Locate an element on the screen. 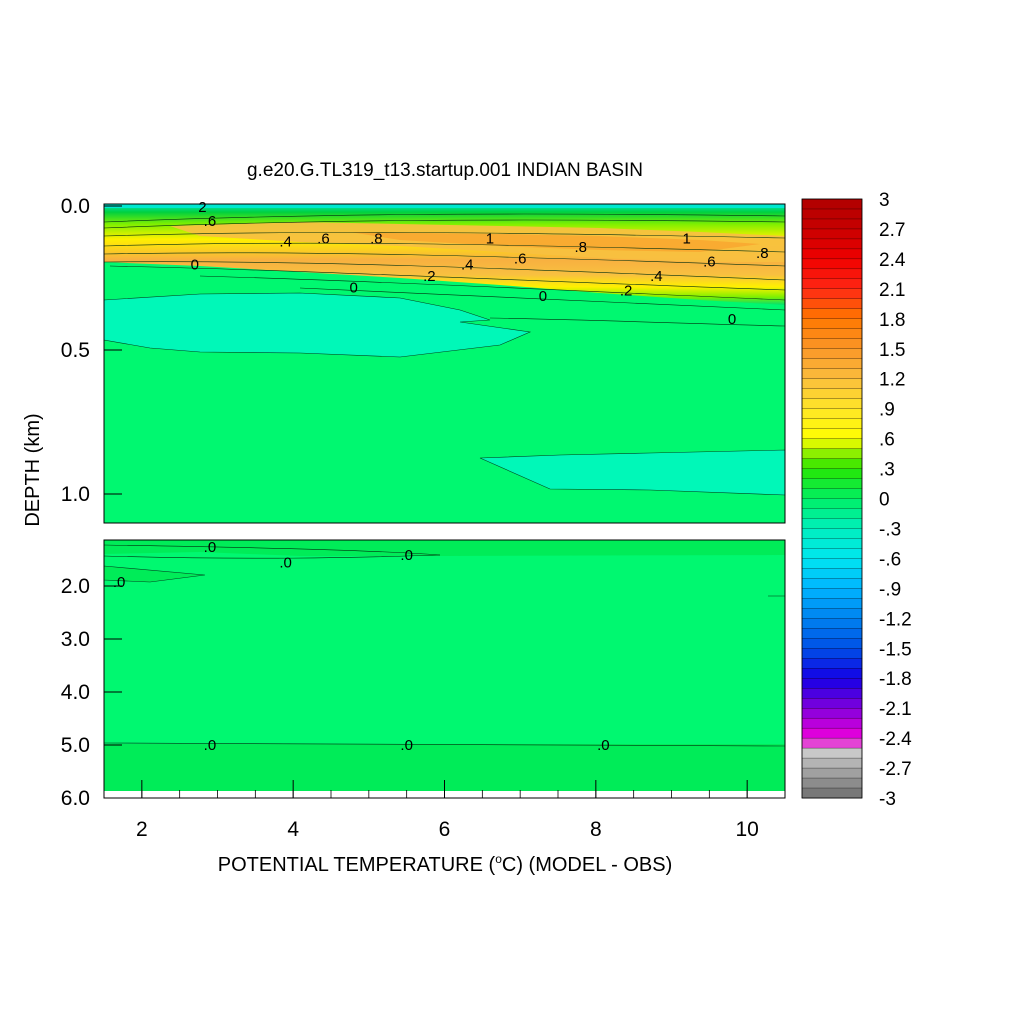 The width and height of the screenshot is (1024, 1024). contour-label: 0 is located at coordinates (543, 296).